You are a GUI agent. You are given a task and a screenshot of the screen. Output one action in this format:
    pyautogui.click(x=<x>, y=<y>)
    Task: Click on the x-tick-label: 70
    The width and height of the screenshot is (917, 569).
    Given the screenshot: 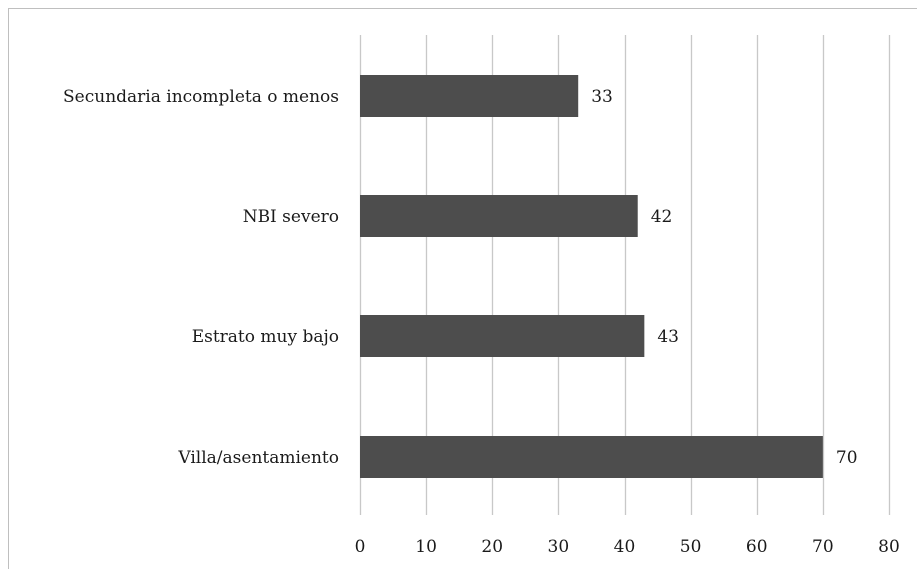 What is the action you would take?
    pyautogui.click(x=823, y=547)
    